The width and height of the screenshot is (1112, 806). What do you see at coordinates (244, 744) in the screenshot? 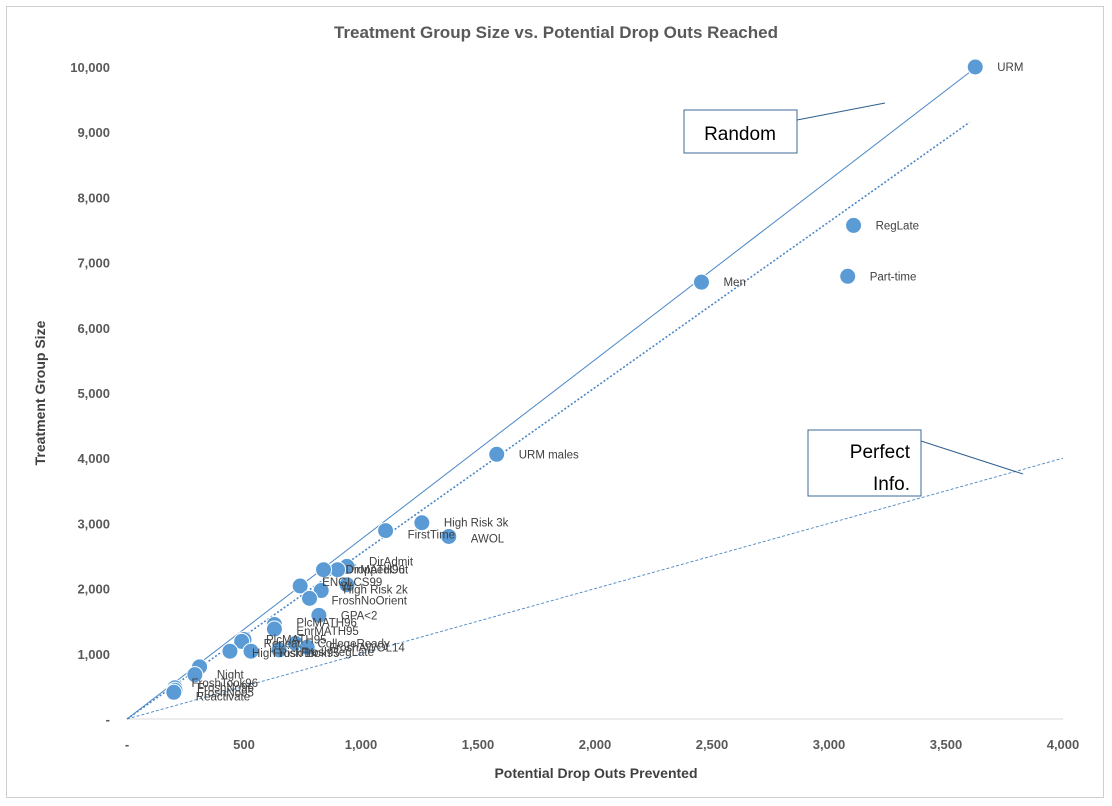
I see `x-tick-label: 500` at bounding box center [244, 744].